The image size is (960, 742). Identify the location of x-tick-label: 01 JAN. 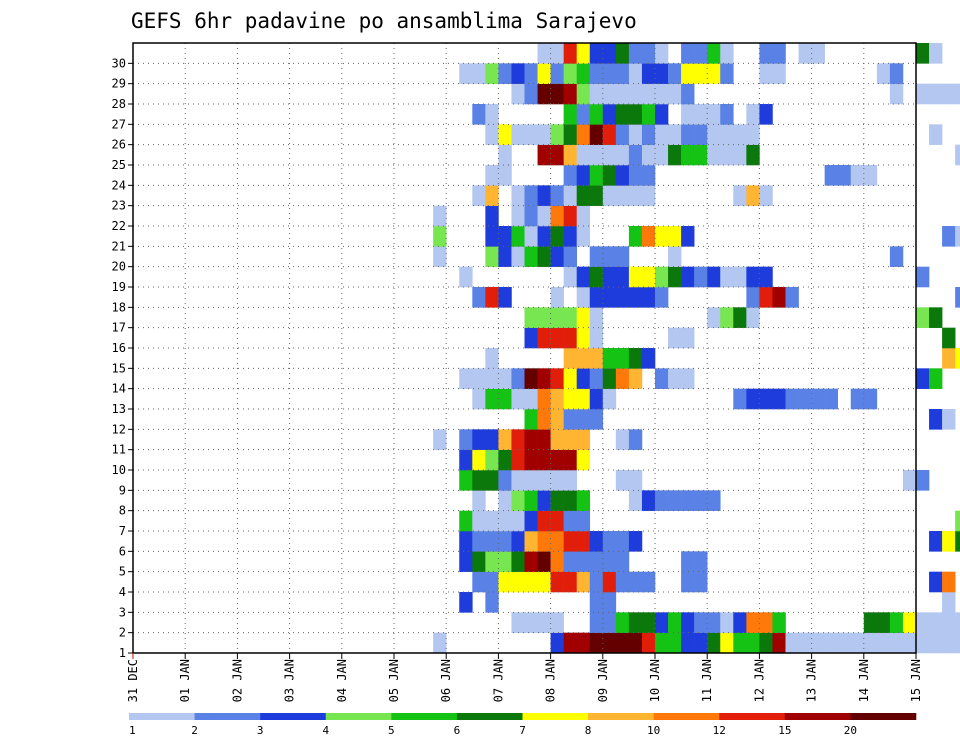
(185, 680).